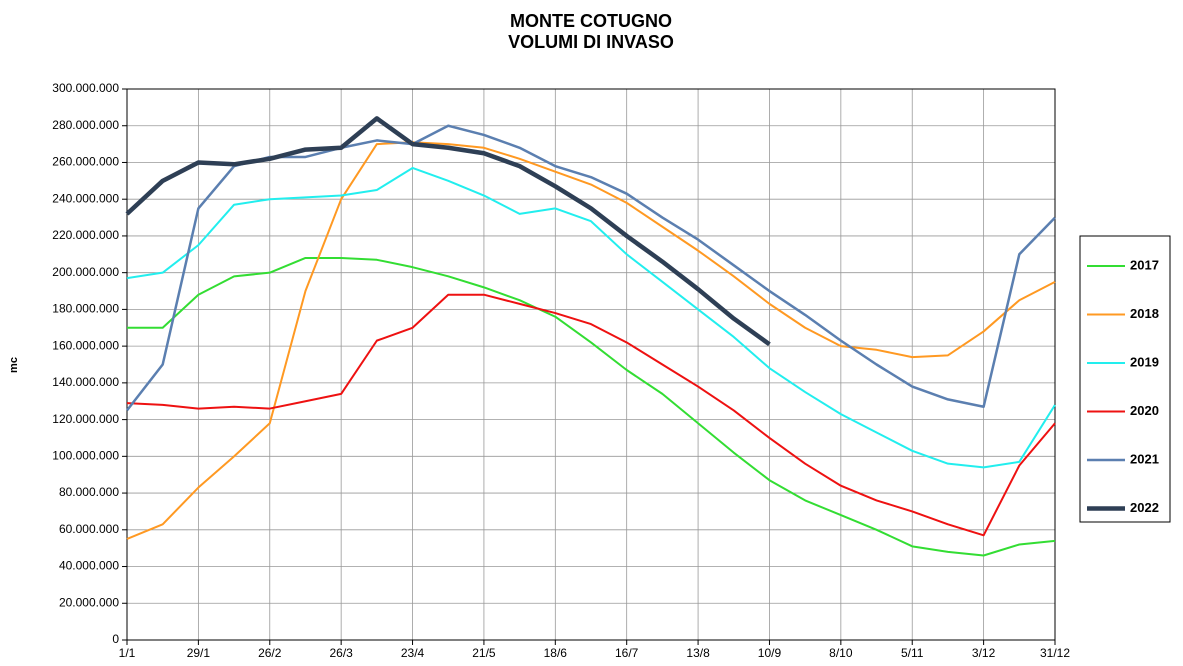 This screenshot has height=666, width=1183. I want to click on y-tick-label: 220.000.000, so click(85, 235).